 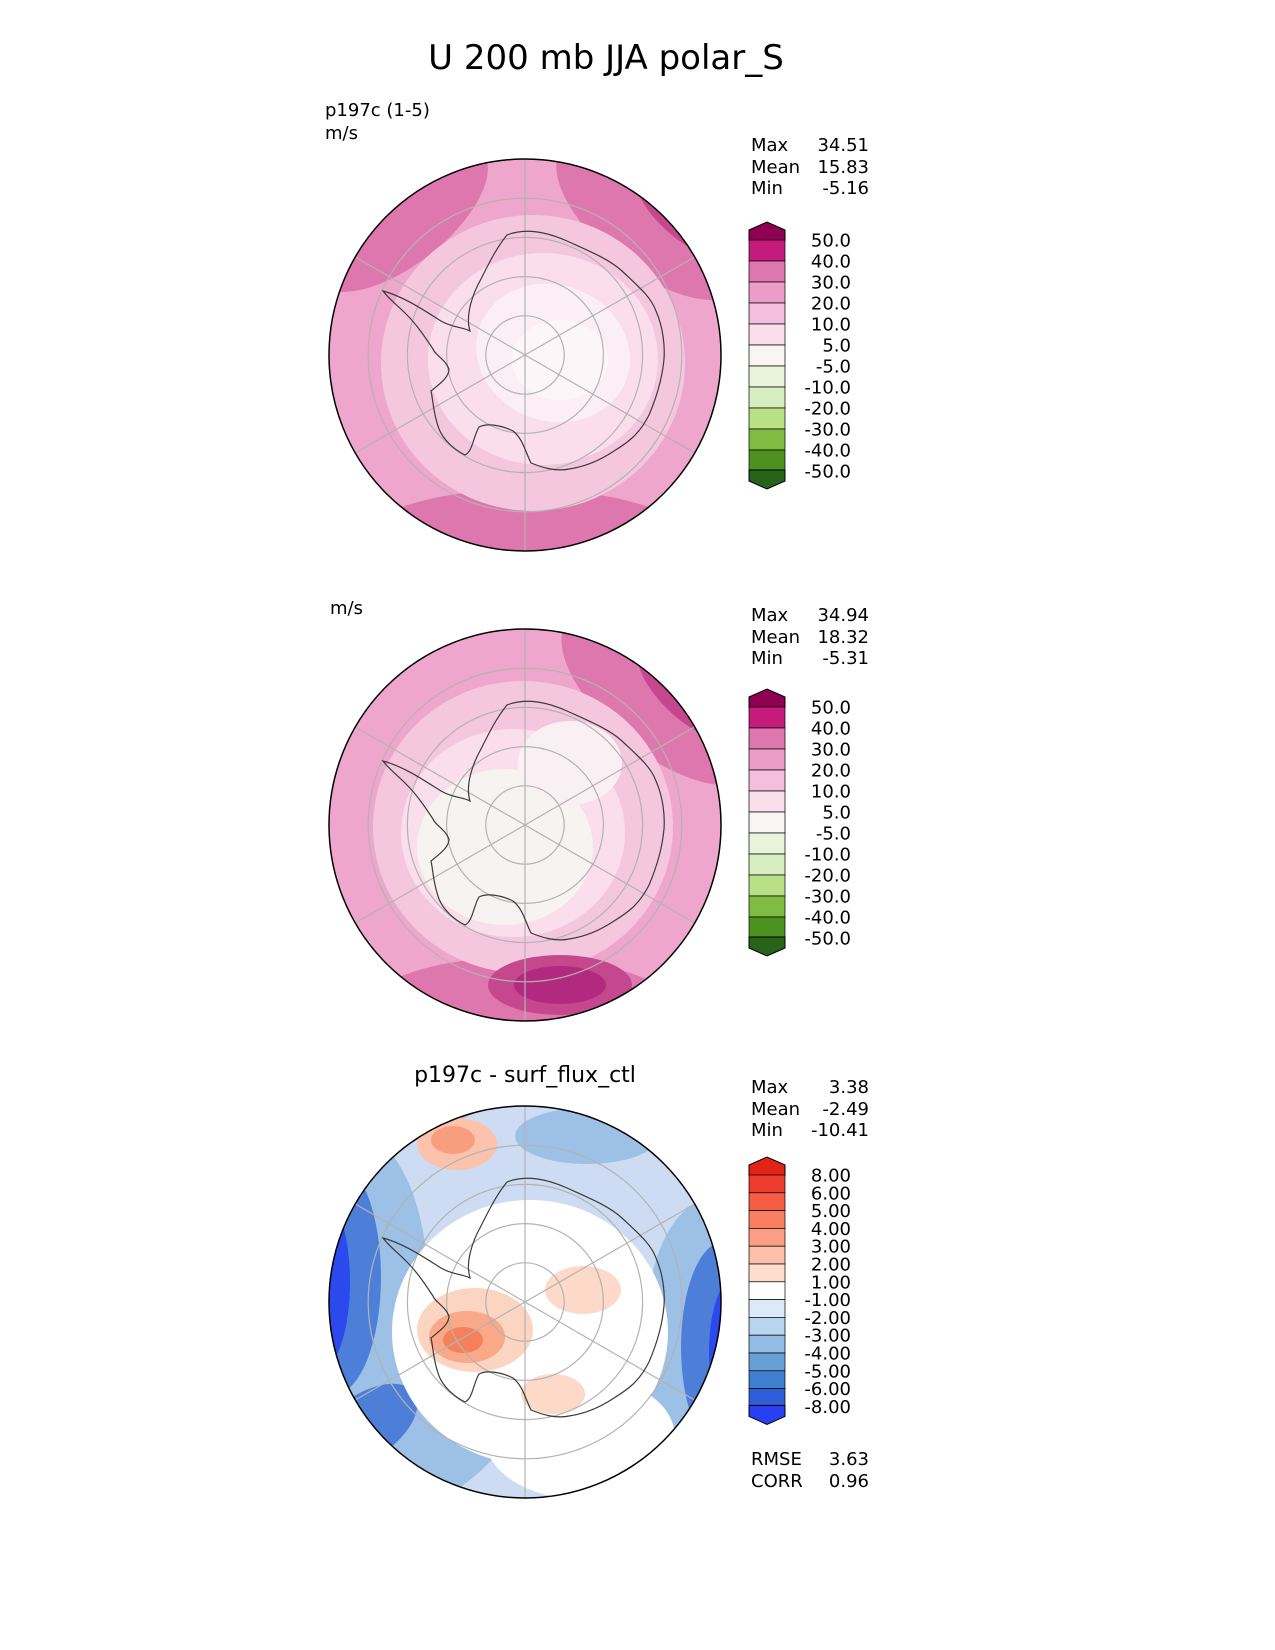 I want to click on panel1-stats: Max 34.51 Mean 15.83 Min -5.16, so click(x=810, y=167).